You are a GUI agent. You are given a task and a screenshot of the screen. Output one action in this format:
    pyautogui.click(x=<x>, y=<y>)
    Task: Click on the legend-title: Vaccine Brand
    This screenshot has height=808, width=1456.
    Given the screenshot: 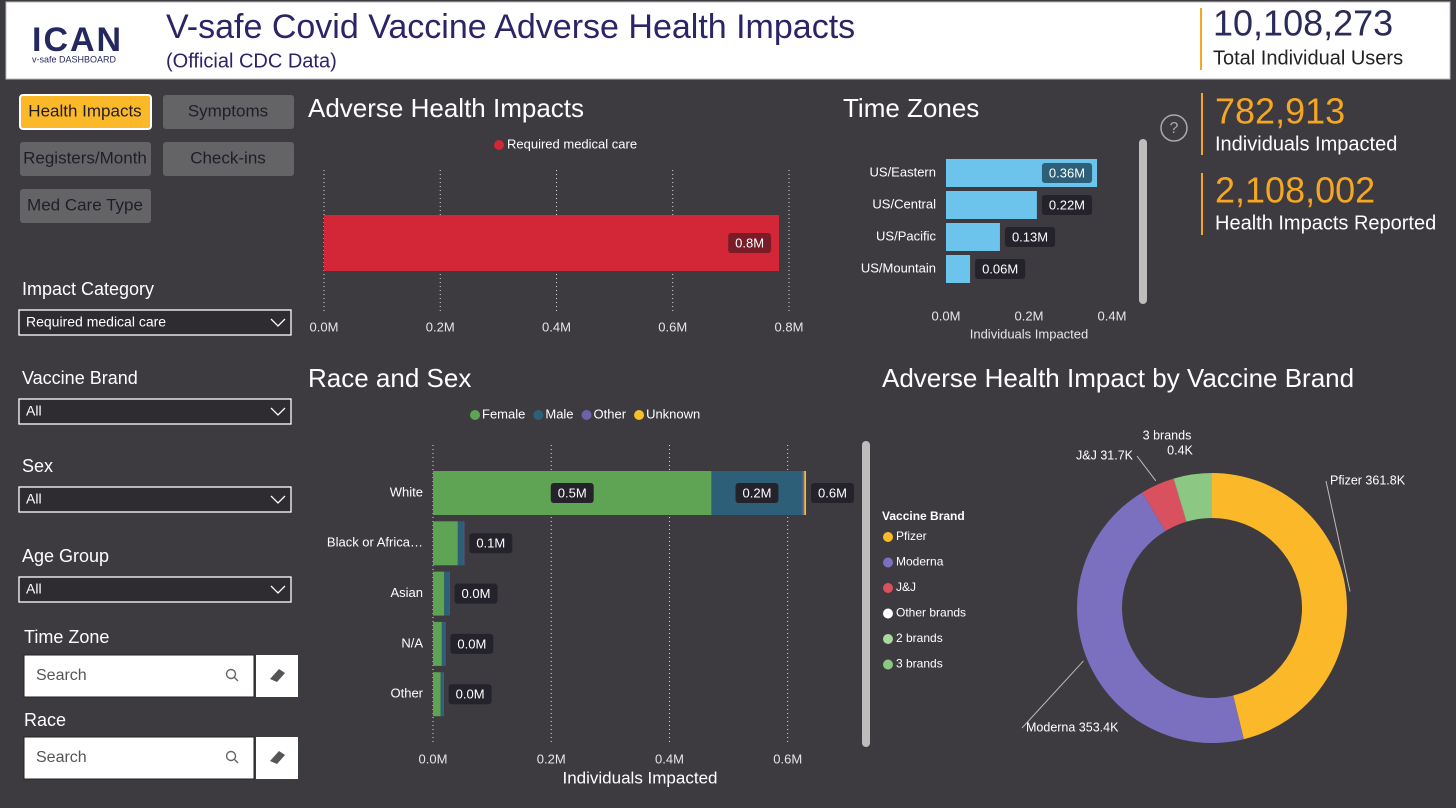 What is the action you would take?
    pyautogui.click(x=923, y=516)
    